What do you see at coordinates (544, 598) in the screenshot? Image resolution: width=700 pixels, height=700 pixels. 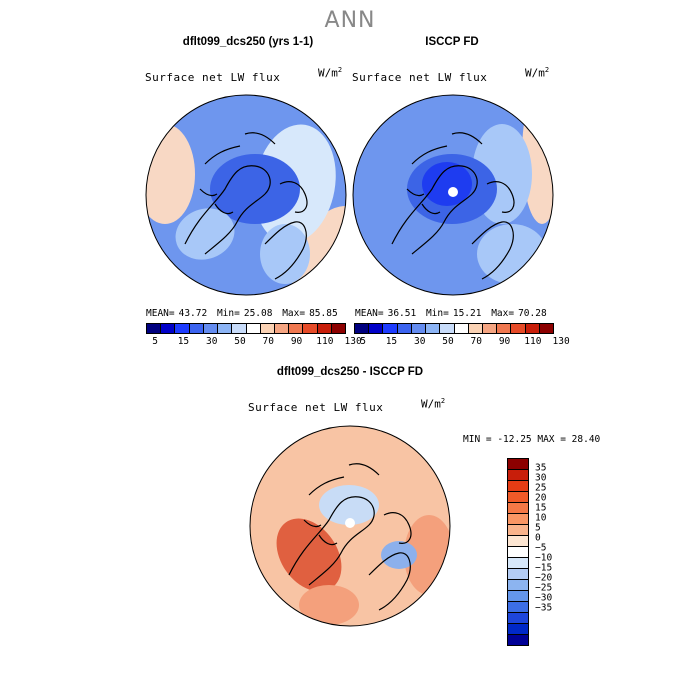 I see `colorbar-tick-label: −30` at bounding box center [544, 598].